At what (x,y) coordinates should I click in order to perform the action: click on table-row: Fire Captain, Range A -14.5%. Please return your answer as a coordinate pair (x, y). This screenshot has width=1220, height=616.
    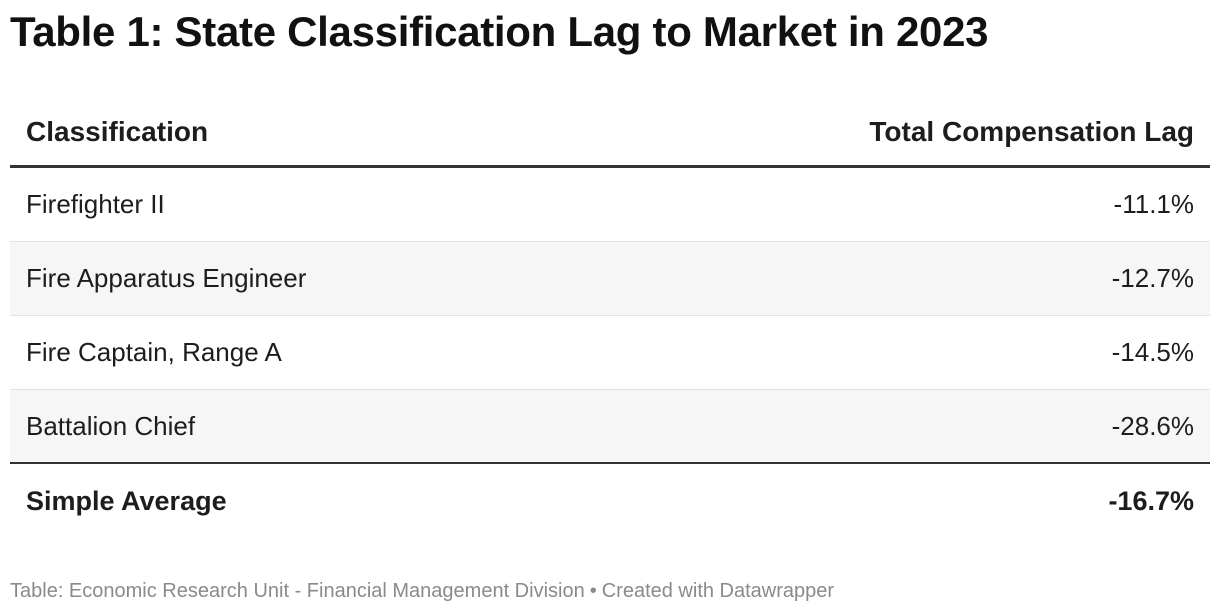
    Looking at the image, I should click on (610, 353).